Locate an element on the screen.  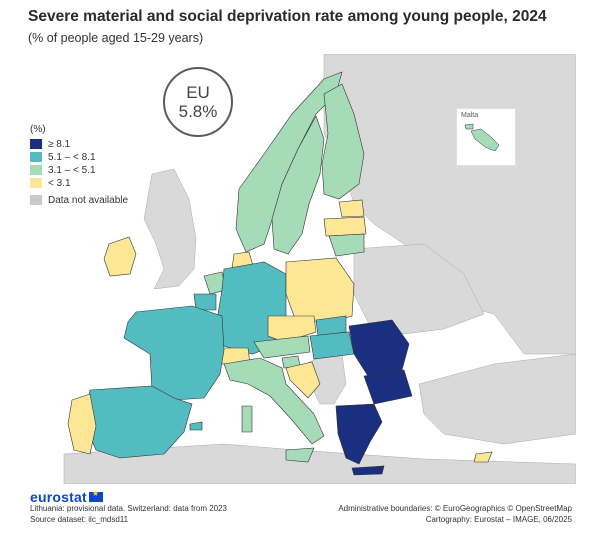
region-italy is located at coordinates (274, 401).